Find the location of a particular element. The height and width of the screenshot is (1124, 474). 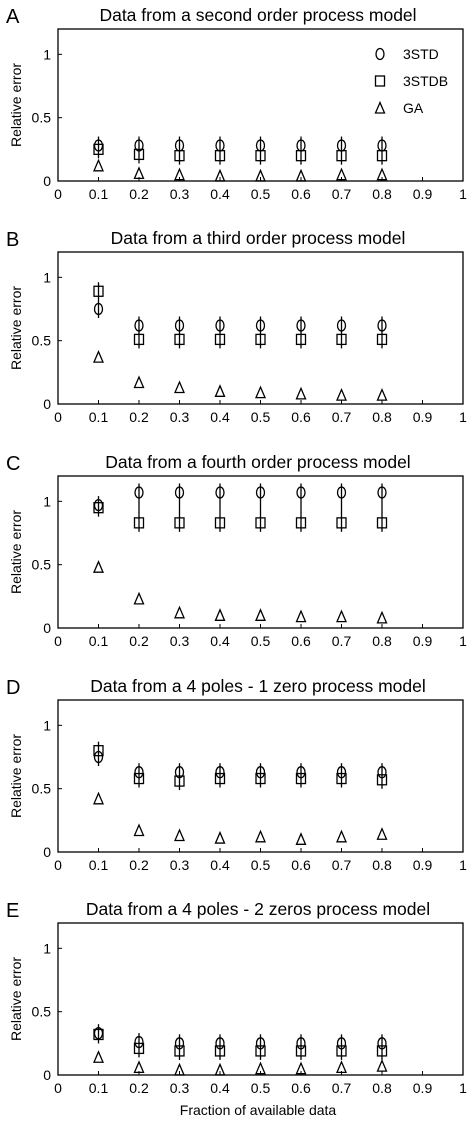

panel-letter: D is located at coordinates (13, 688).